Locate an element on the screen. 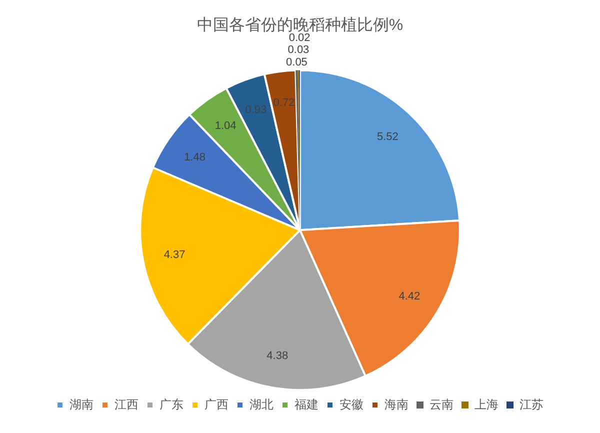 The width and height of the screenshot is (600, 433). data-label: 0.72 is located at coordinates (284, 103).